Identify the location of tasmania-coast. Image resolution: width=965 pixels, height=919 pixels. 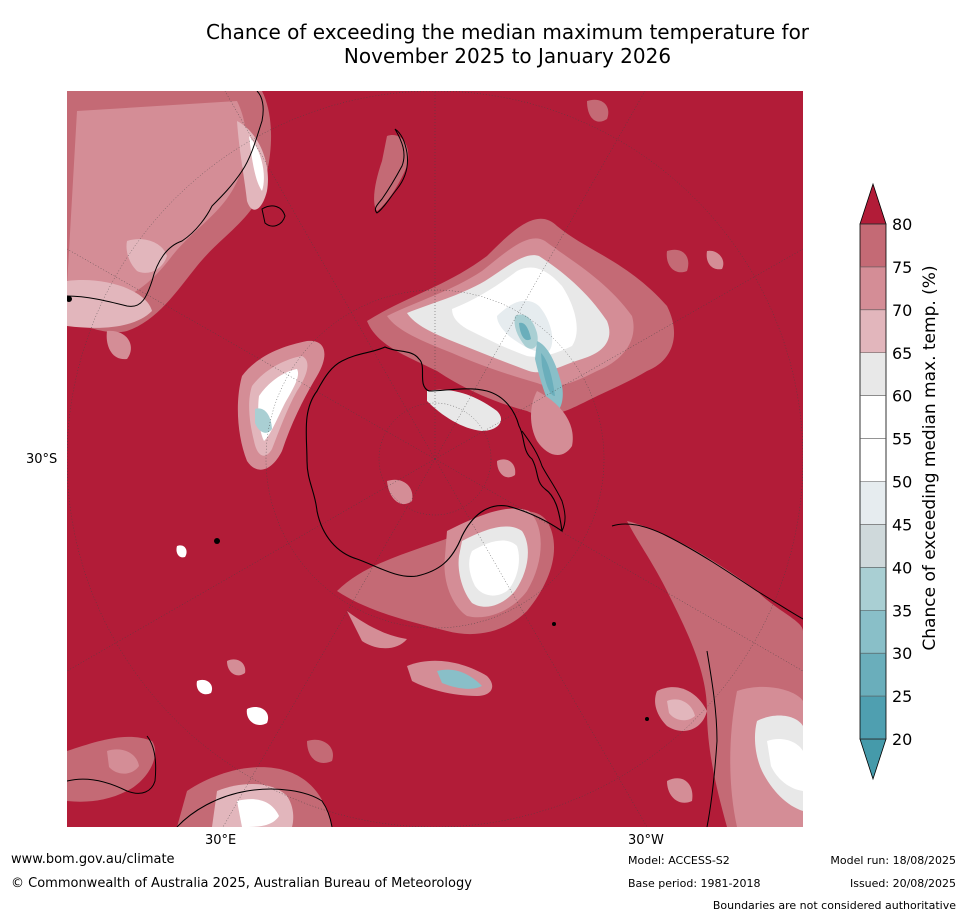
(273, 216).